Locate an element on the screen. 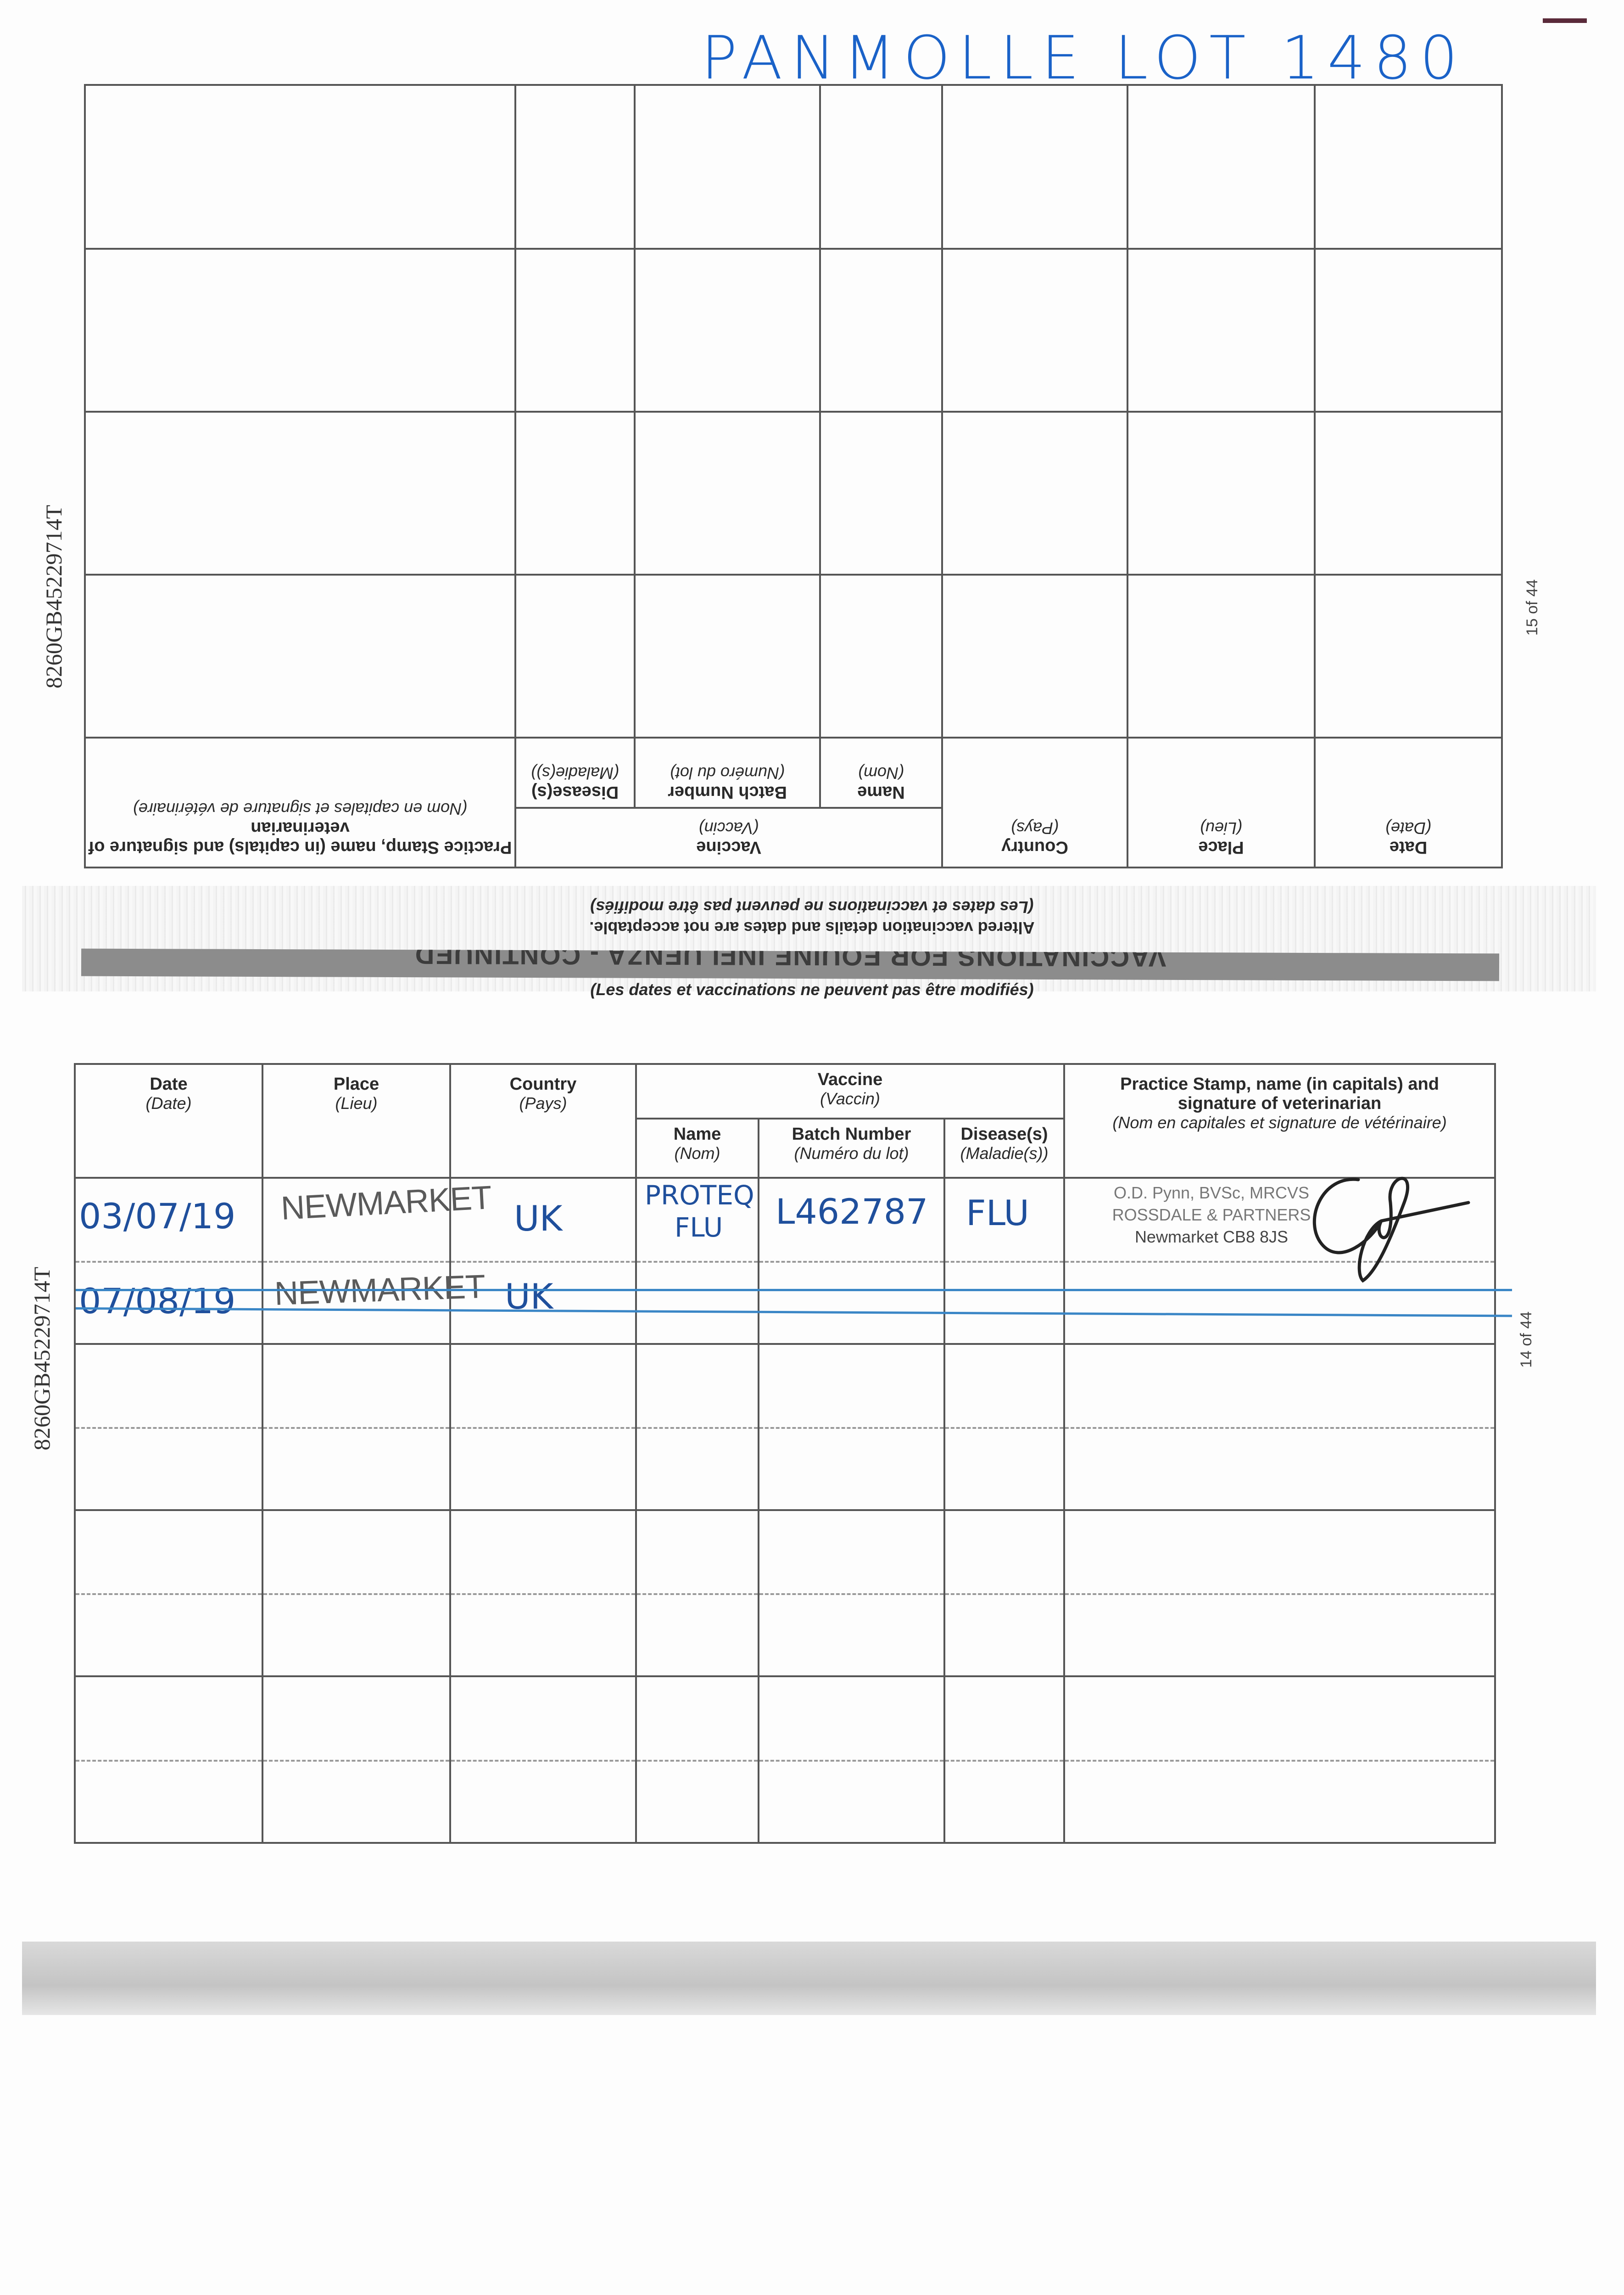  stamp-vet-name: O.D. Pynn, BVSc, MRCVS is located at coordinates (1211, 1192).